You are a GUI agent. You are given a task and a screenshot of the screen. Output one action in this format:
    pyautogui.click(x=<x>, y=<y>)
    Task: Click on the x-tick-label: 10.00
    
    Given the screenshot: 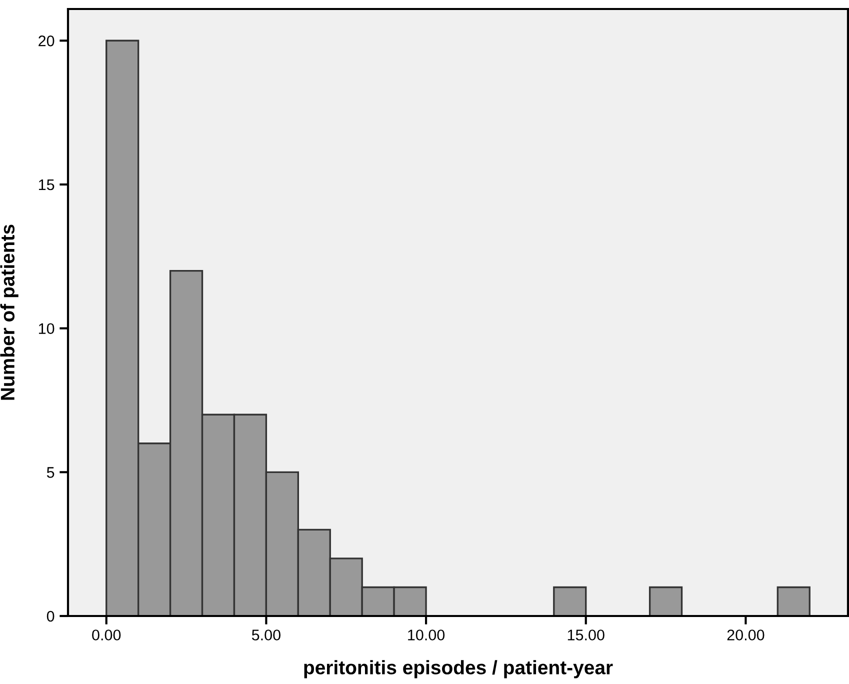 What is the action you would take?
    pyautogui.click(x=426, y=635)
    